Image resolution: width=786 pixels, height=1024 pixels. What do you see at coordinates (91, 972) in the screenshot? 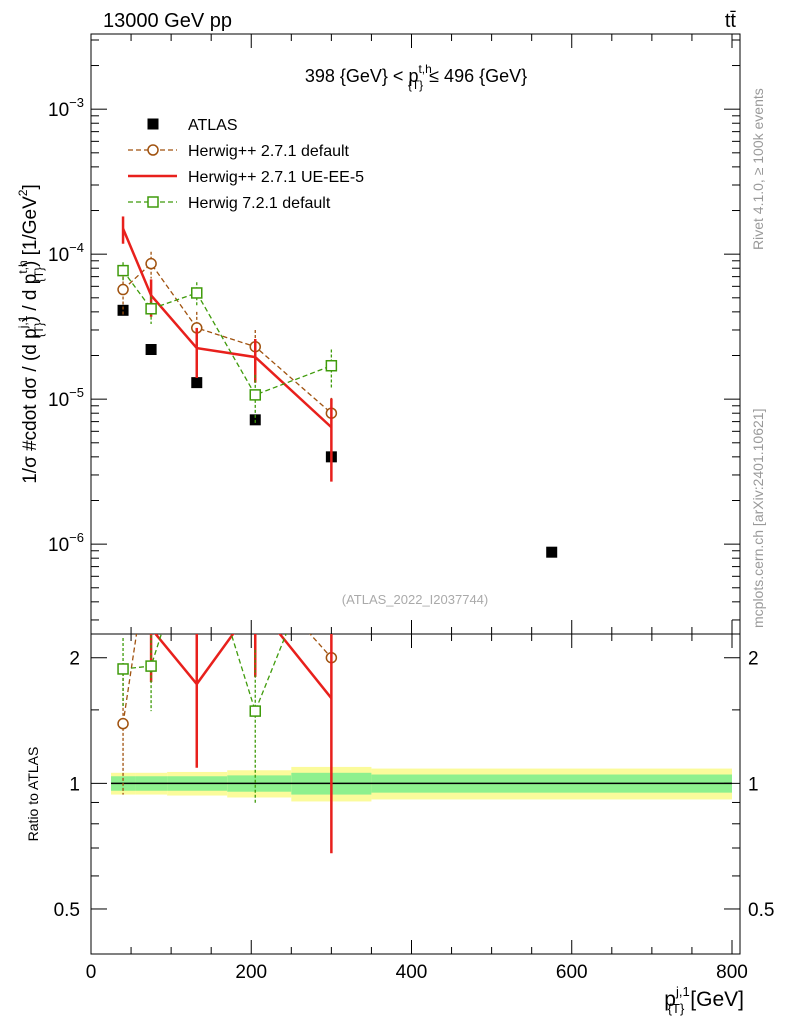
I see `x-tick-label: 0` at bounding box center [91, 972].